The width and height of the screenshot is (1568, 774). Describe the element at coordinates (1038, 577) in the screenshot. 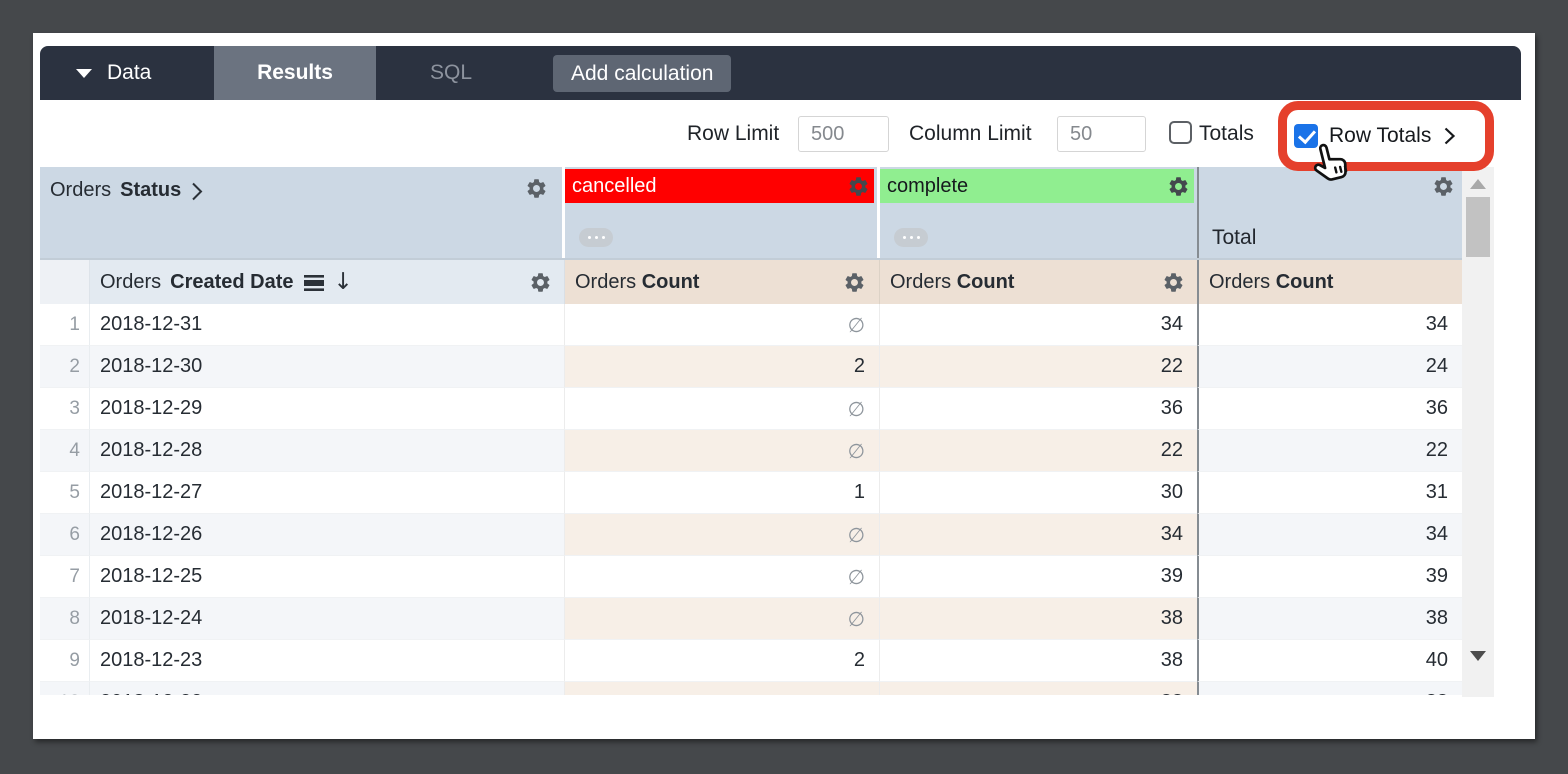

I see `complete-count-cell: 39` at that location.